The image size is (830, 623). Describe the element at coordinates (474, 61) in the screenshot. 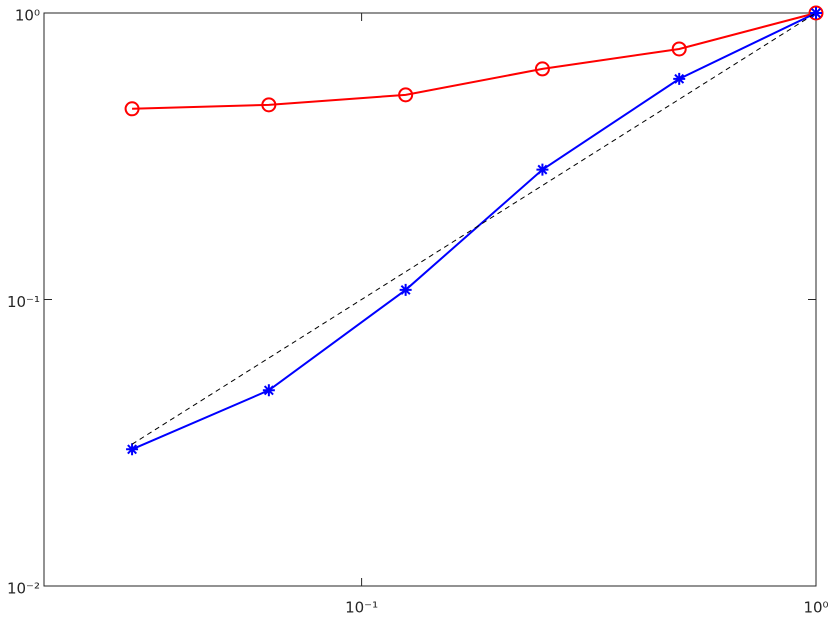

I see `series-line` at that location.